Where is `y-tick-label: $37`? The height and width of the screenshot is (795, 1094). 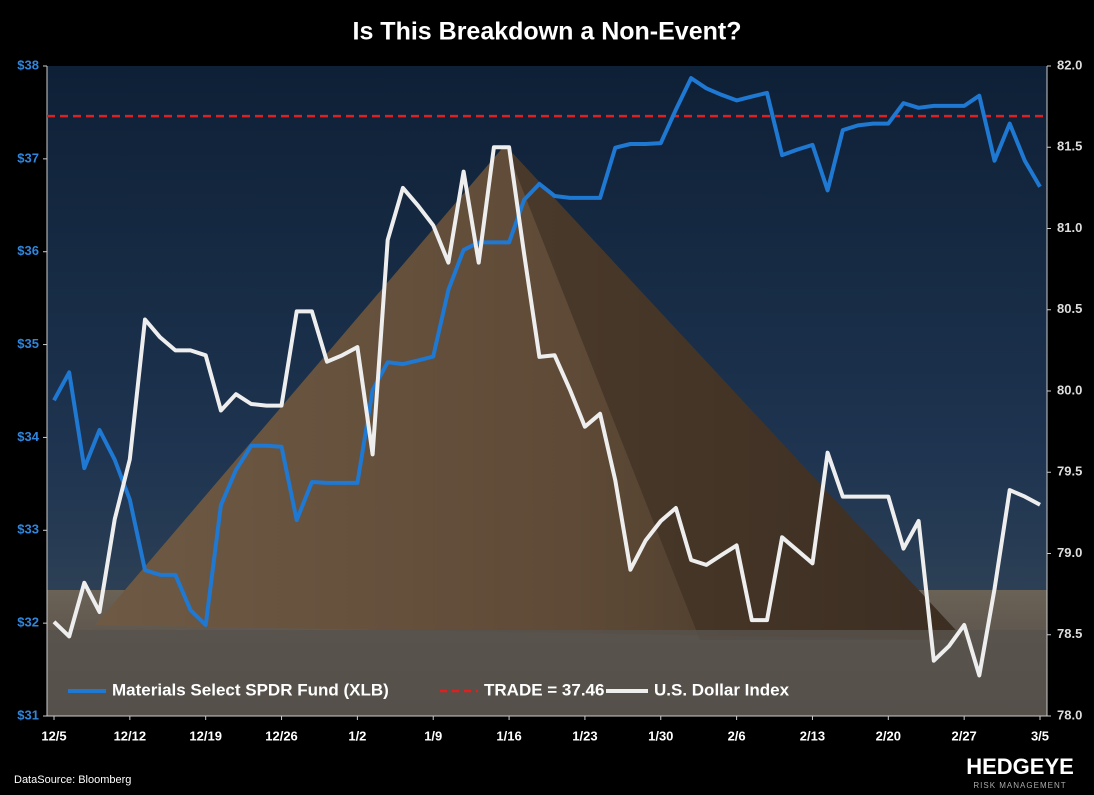
y-tick-label: $37 is located at coordinates (28, 157).